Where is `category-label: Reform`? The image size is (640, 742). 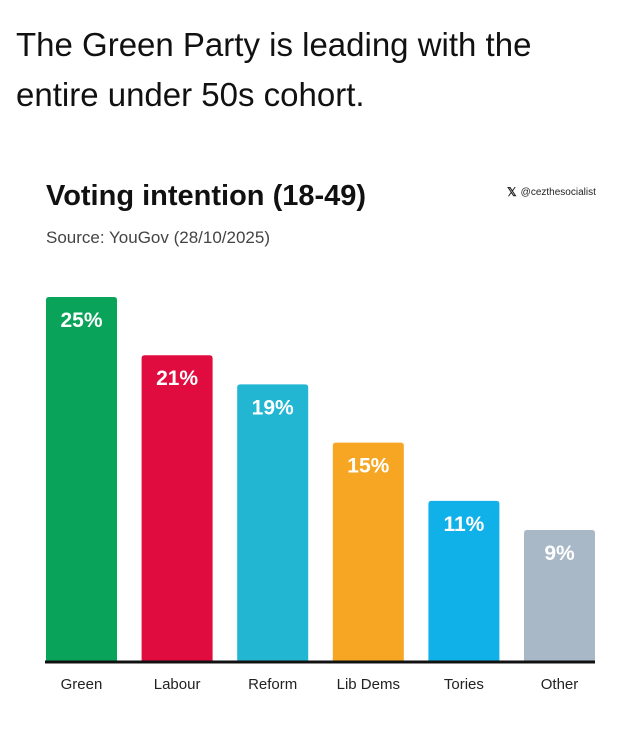
category-label: Reform is located at coordinates (272, 684).